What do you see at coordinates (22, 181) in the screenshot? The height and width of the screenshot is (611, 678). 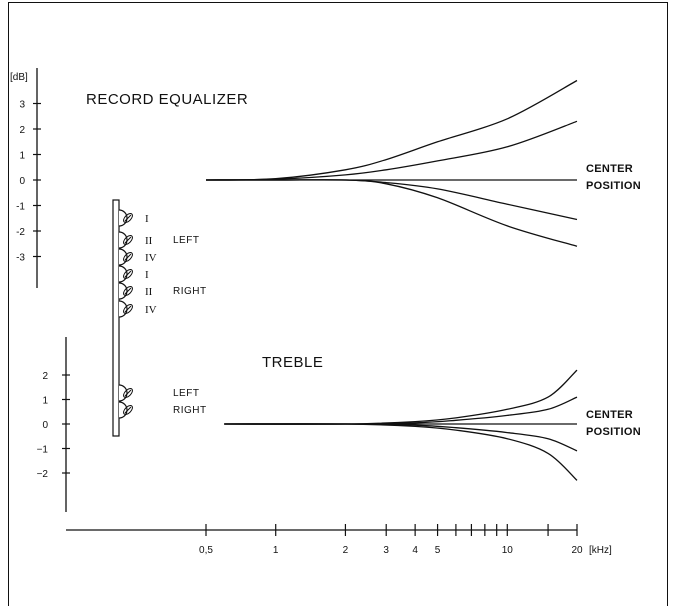 I see `eq-y-tick-label: 0` at bounding box center [22, 181].